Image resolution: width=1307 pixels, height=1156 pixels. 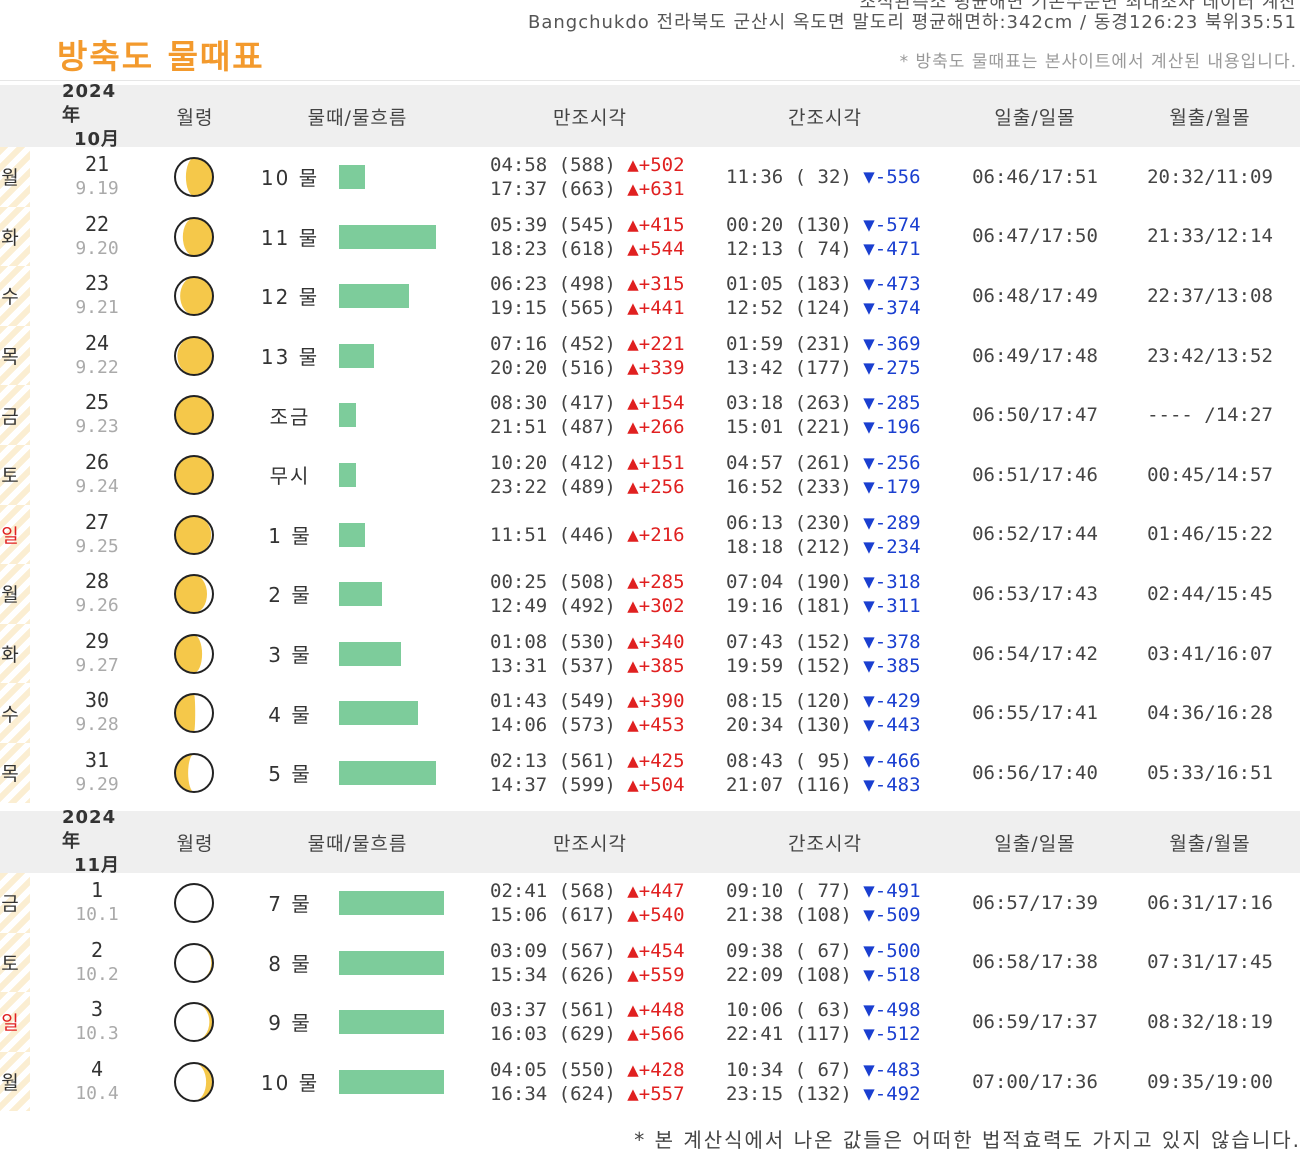 I want to click on high-tide-diff: +425, so click(x=661, y=760).